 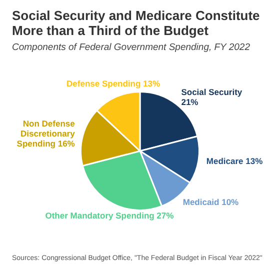 What do you see at coordinates (136, 23) in the screenshot?
I see `chart-title: Social Security and Medicare Constitute More than a Third of the Budget` at bounding box center [136, 23].